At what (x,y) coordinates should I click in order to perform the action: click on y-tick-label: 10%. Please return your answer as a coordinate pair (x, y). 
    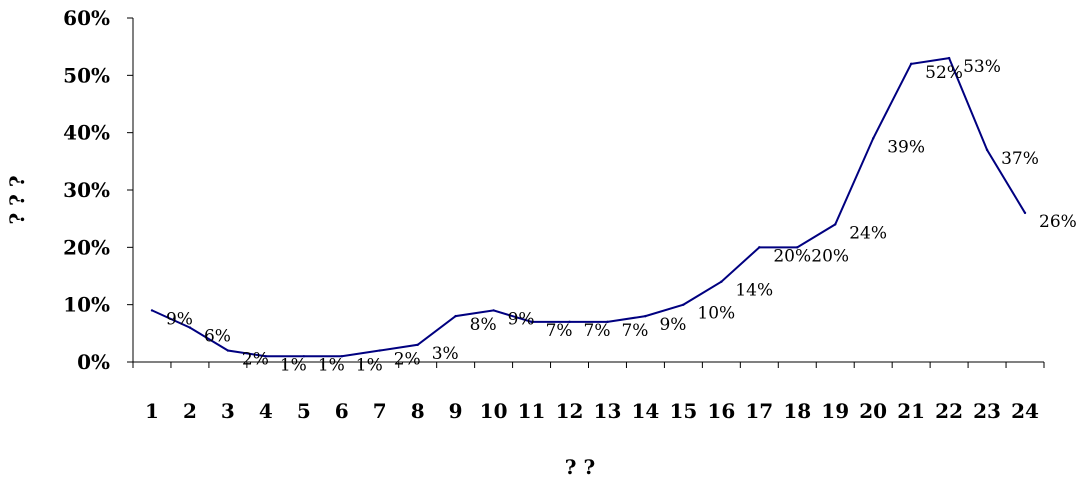
    Looking at the image, I should click on (86, 305).